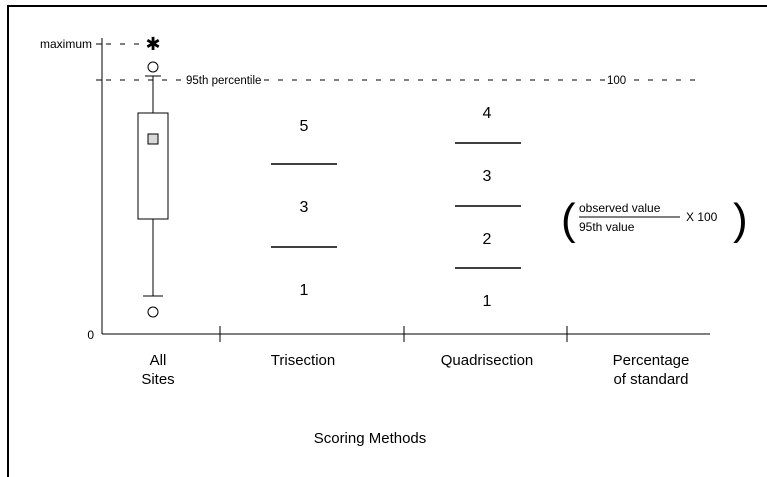 The height and width of the screenshot is (477, 767). What do you see at coordinates (153, 139) in the screenshot?
I see `mean-marker` at bounding box center [153, 139].